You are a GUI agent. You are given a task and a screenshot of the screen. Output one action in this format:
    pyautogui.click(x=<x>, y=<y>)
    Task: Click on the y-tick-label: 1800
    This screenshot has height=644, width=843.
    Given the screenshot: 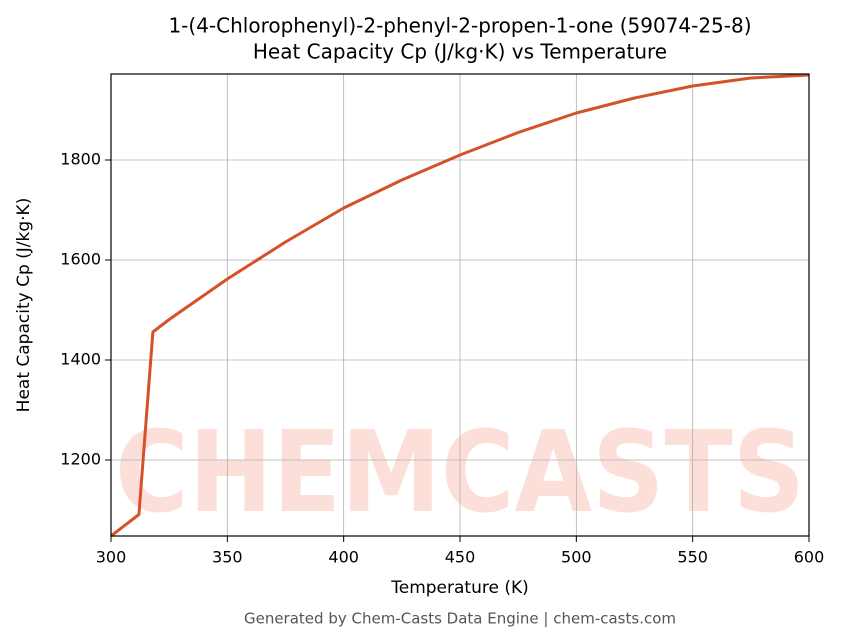 What is the action you would take?
    pyautogui.click(x=80, y=159)
    